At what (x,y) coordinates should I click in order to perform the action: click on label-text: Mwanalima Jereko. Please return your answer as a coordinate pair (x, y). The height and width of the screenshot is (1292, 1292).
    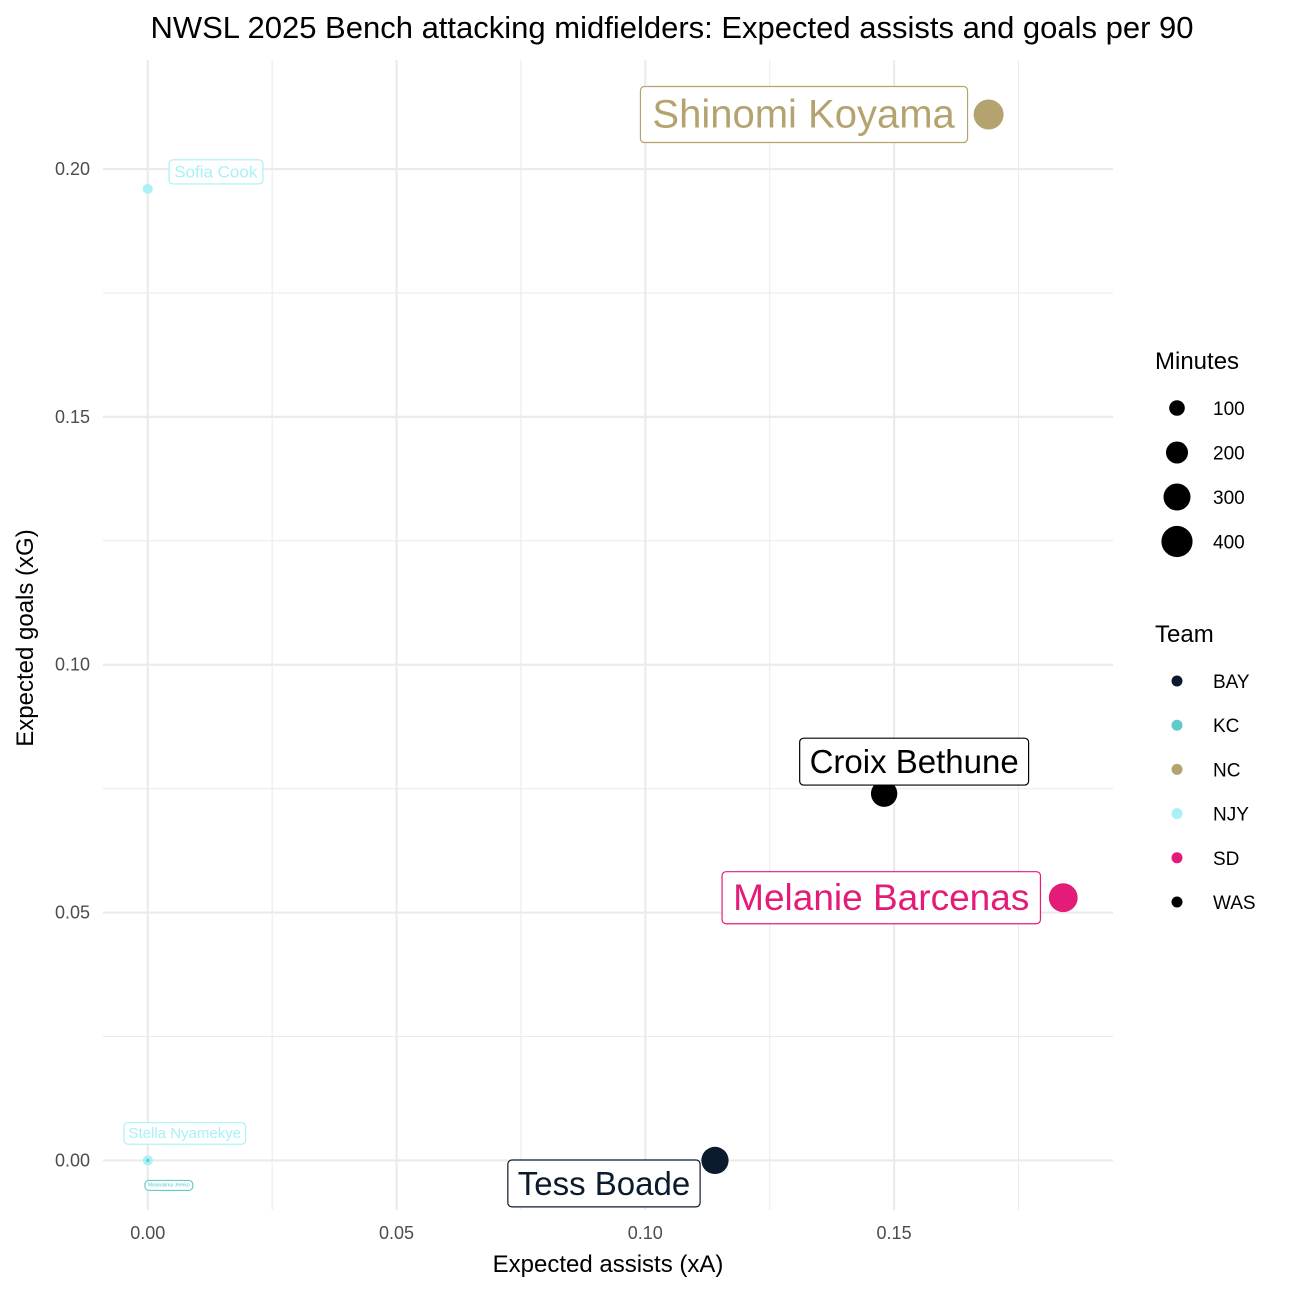
    Looking at the image, I should click on (169, 1185).